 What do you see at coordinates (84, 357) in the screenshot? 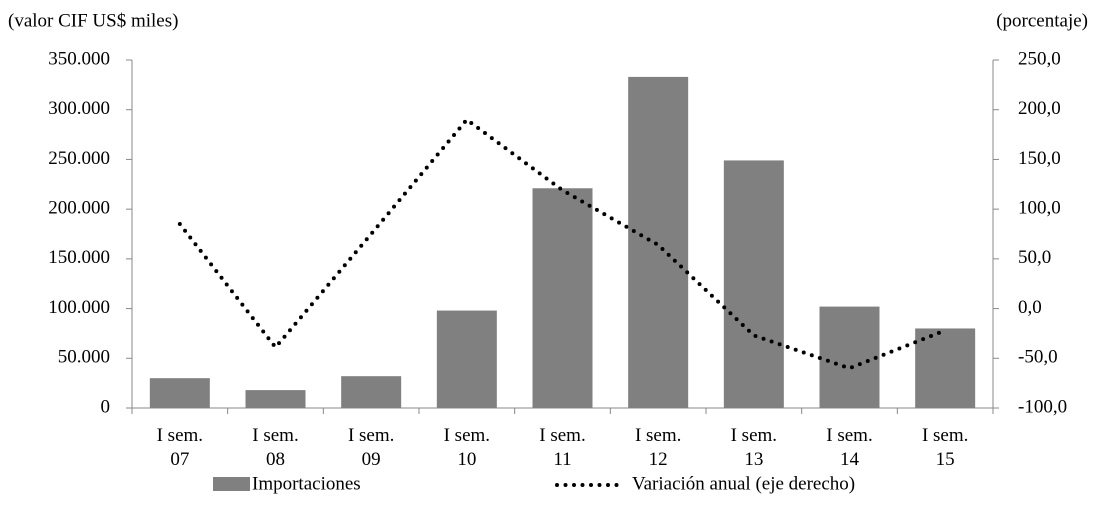
I see `y-tick-label: 50.000` at bounding box center [84, 357].